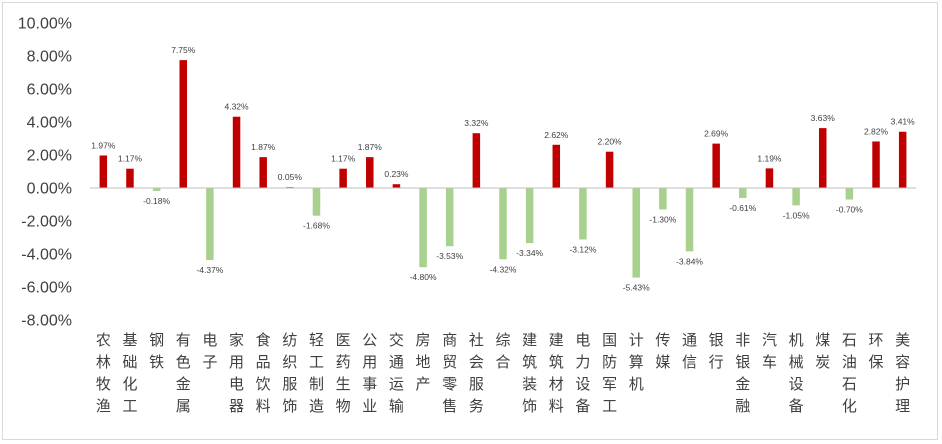 This screenshot has height=444, width=942. What do you see at coordinates (876, 131) in the screenshot?
I see `data-label: 2.82%` at bounding box center [876, 131].